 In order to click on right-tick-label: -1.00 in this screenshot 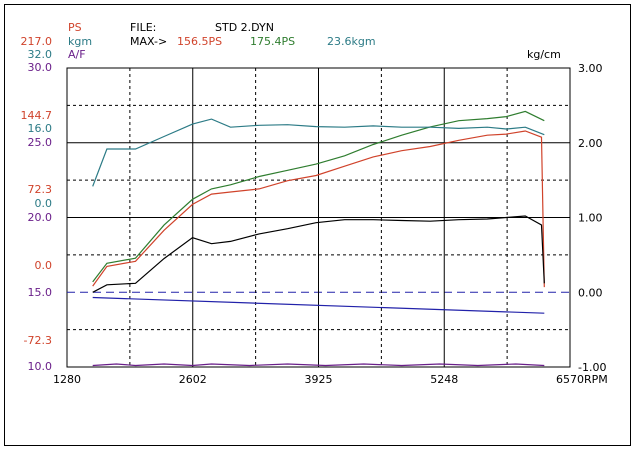, I will do `click(592, 367)`.